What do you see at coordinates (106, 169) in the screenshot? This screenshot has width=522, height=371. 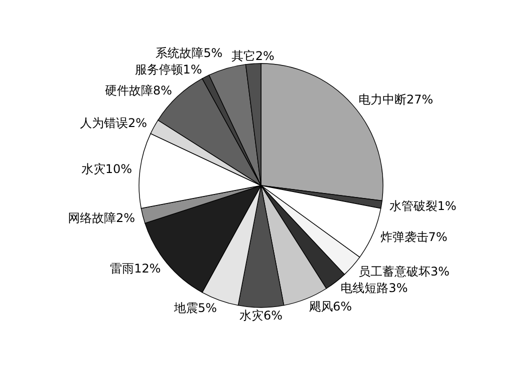 I see `slice-label: 水灾10%` at bounding box center [106, 169].